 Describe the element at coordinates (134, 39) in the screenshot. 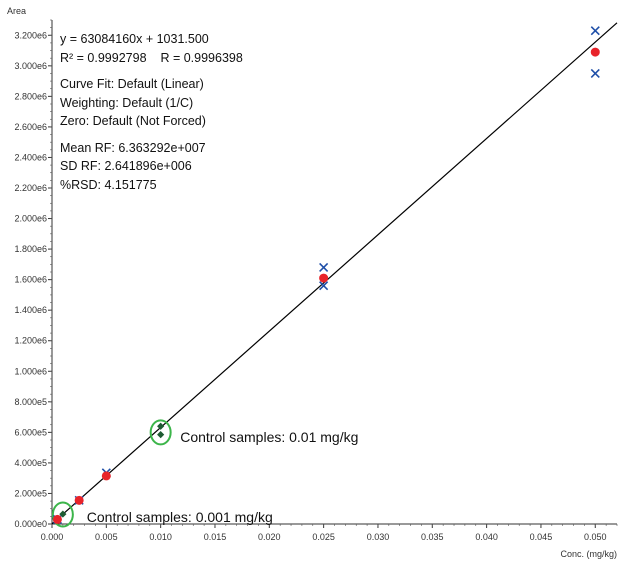

I see `equation-text: y = 63084160x + 1031.500` at that location.